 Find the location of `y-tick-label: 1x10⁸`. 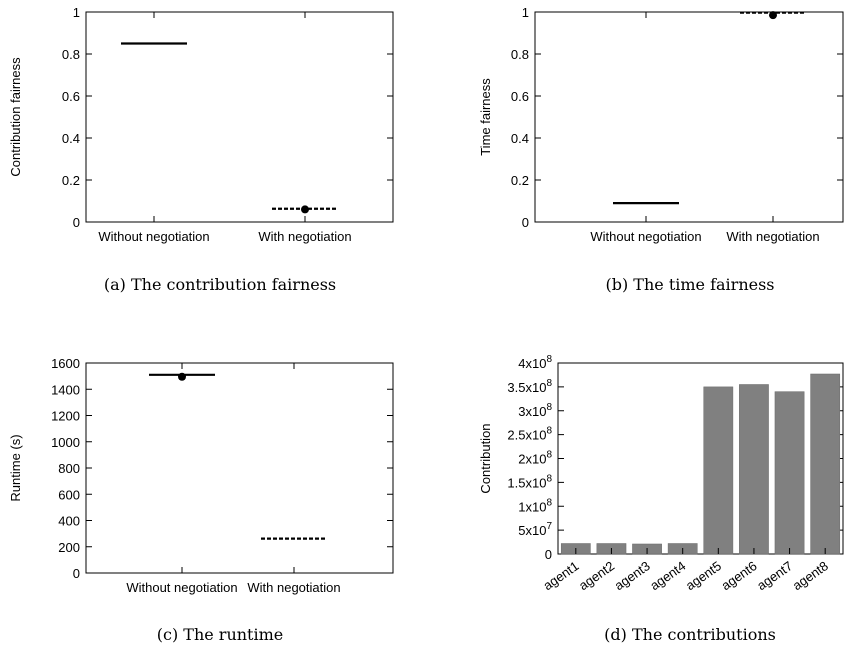

y-tick-label: 1x10⁸ is located at coordinates (535, 505).